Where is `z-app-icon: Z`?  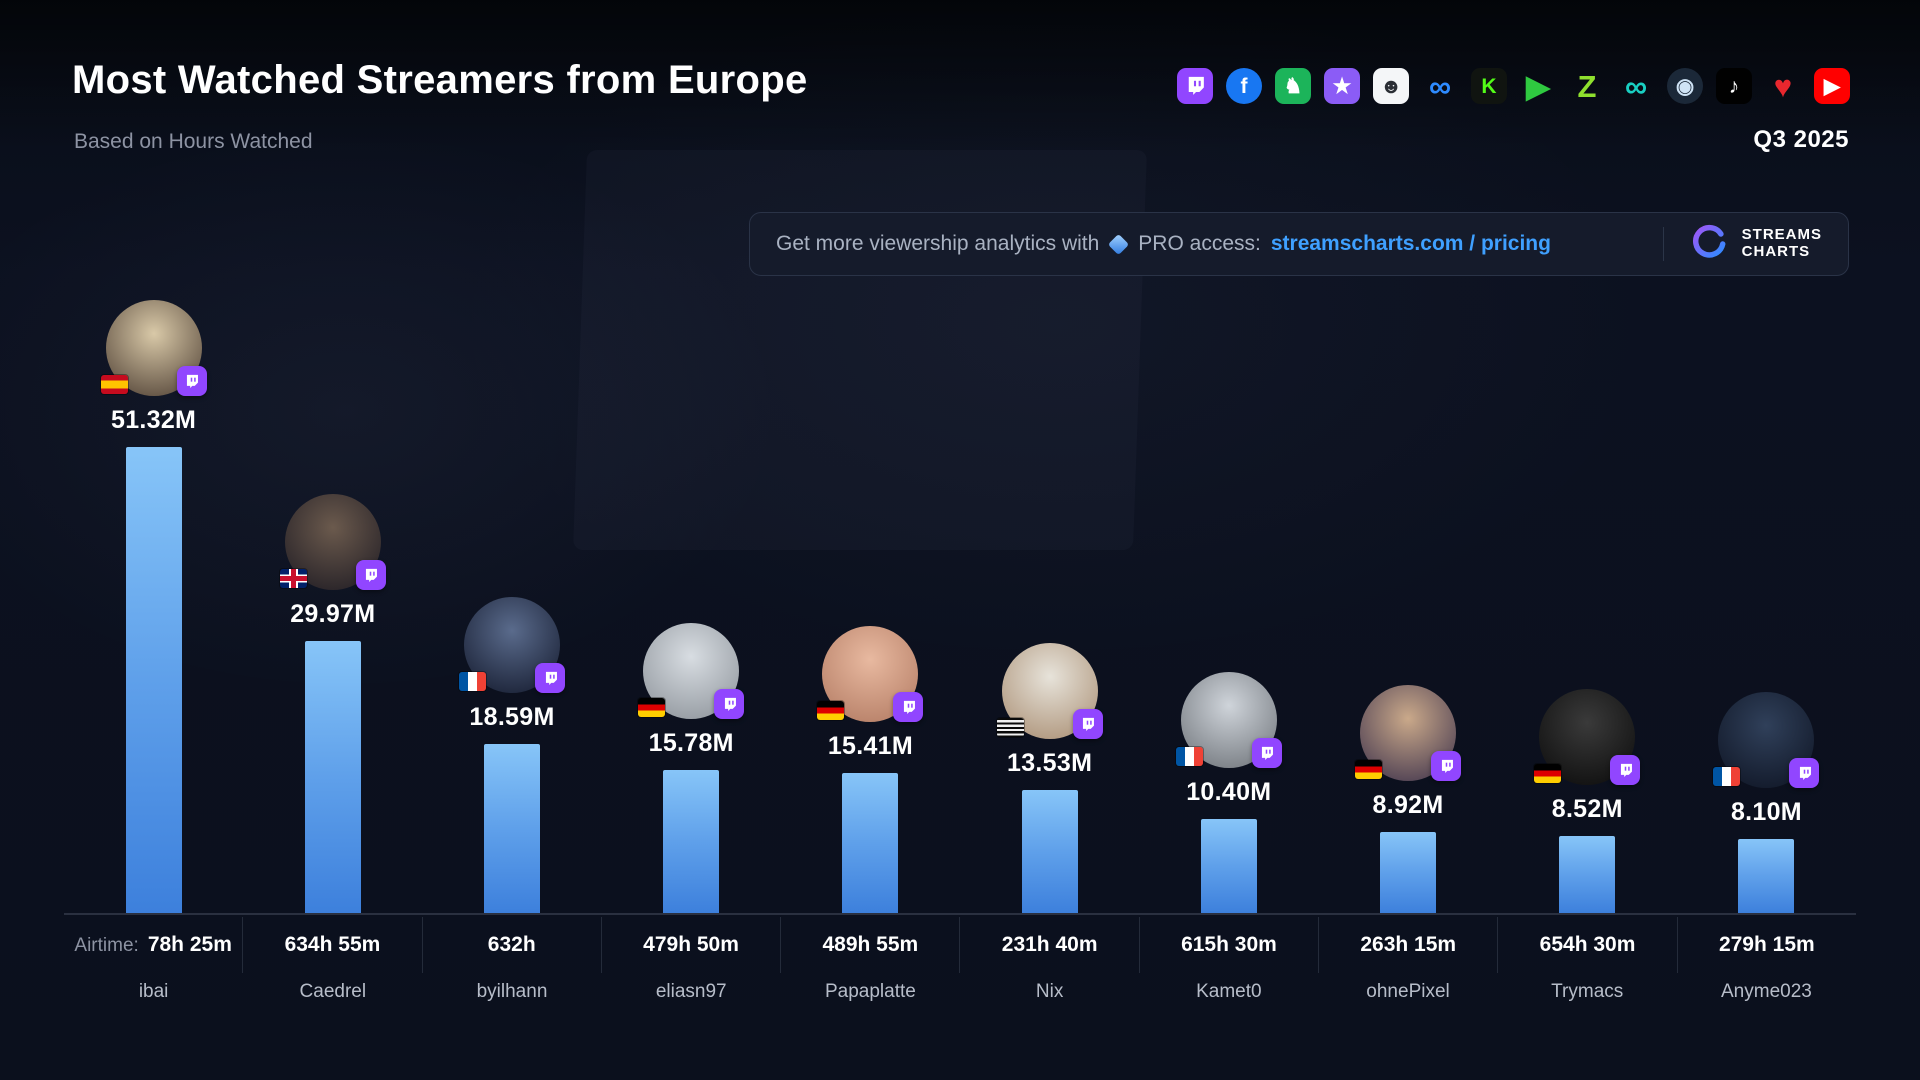
z-app-icon: Z is located at coordinates (1587, 86).